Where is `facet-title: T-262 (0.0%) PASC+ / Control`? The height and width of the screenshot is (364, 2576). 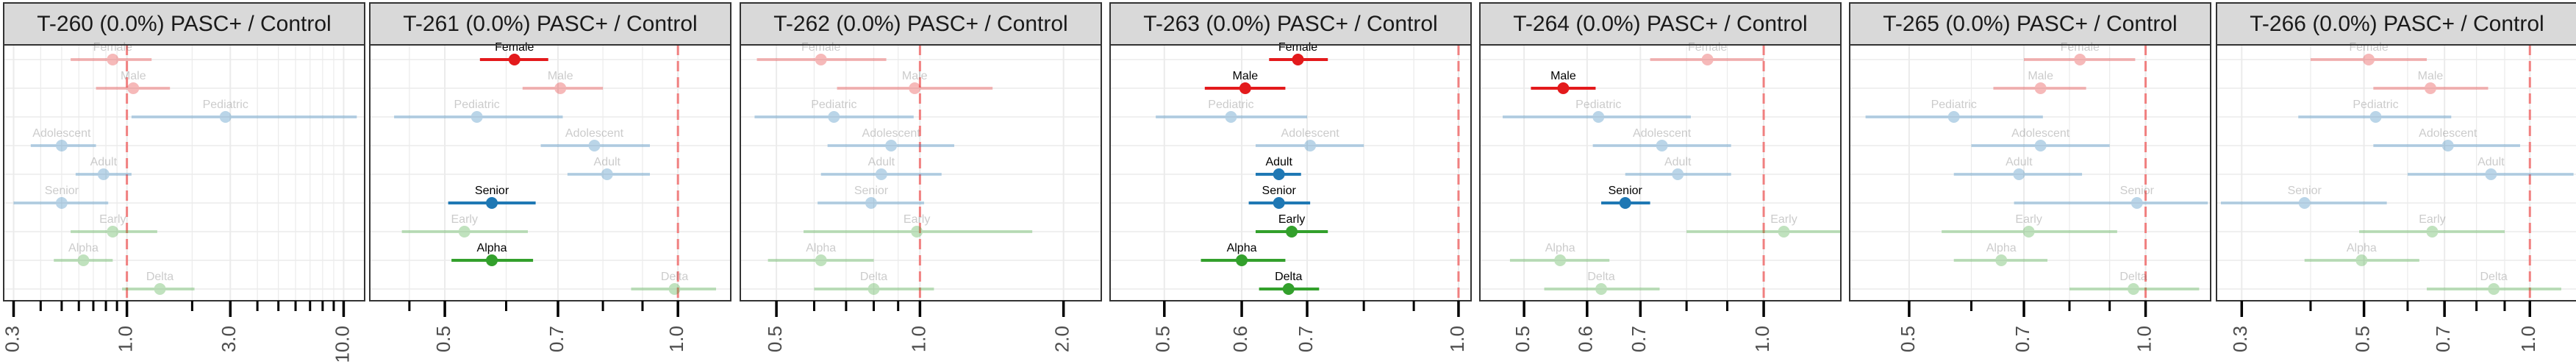
facet-title: T-262 (0.0%) PASC+ / Control is located at coordinates (920, 24).